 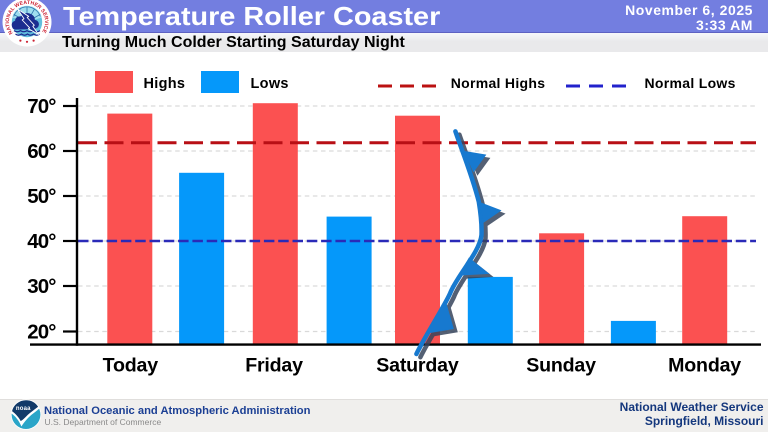 I want to click on svg-text: Normal Lows, so click(x=690, y=83).